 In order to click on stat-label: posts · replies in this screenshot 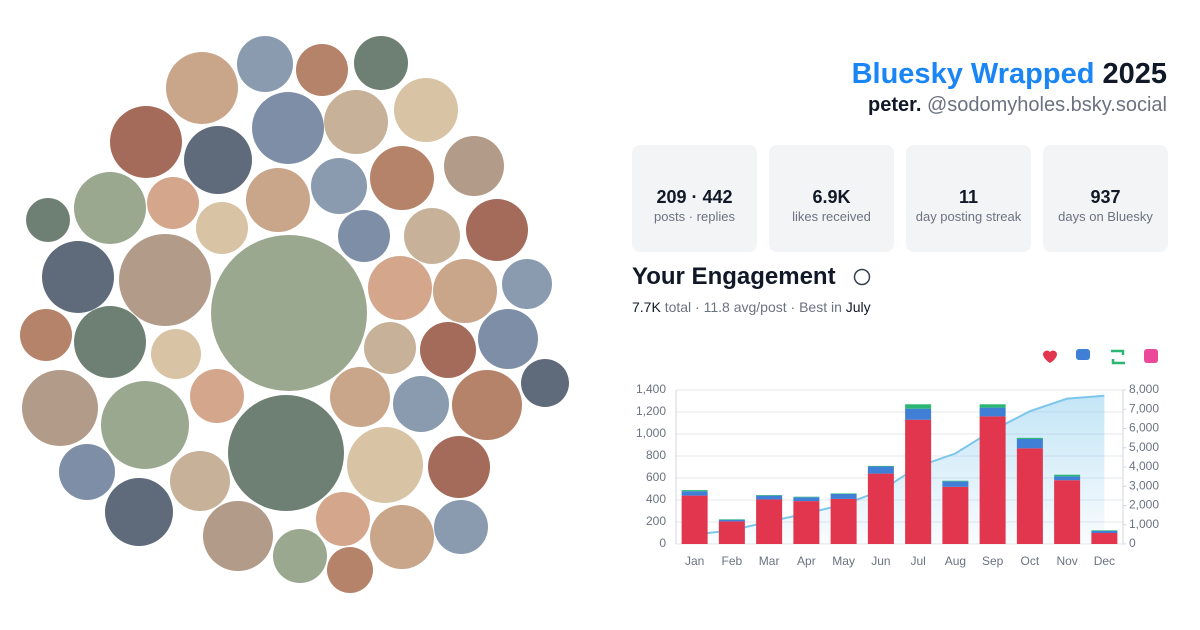, I will do `click(694, 216)`.